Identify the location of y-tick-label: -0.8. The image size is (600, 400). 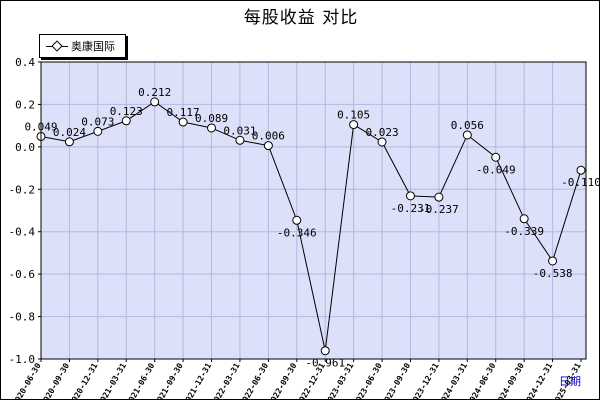
(22, 317).